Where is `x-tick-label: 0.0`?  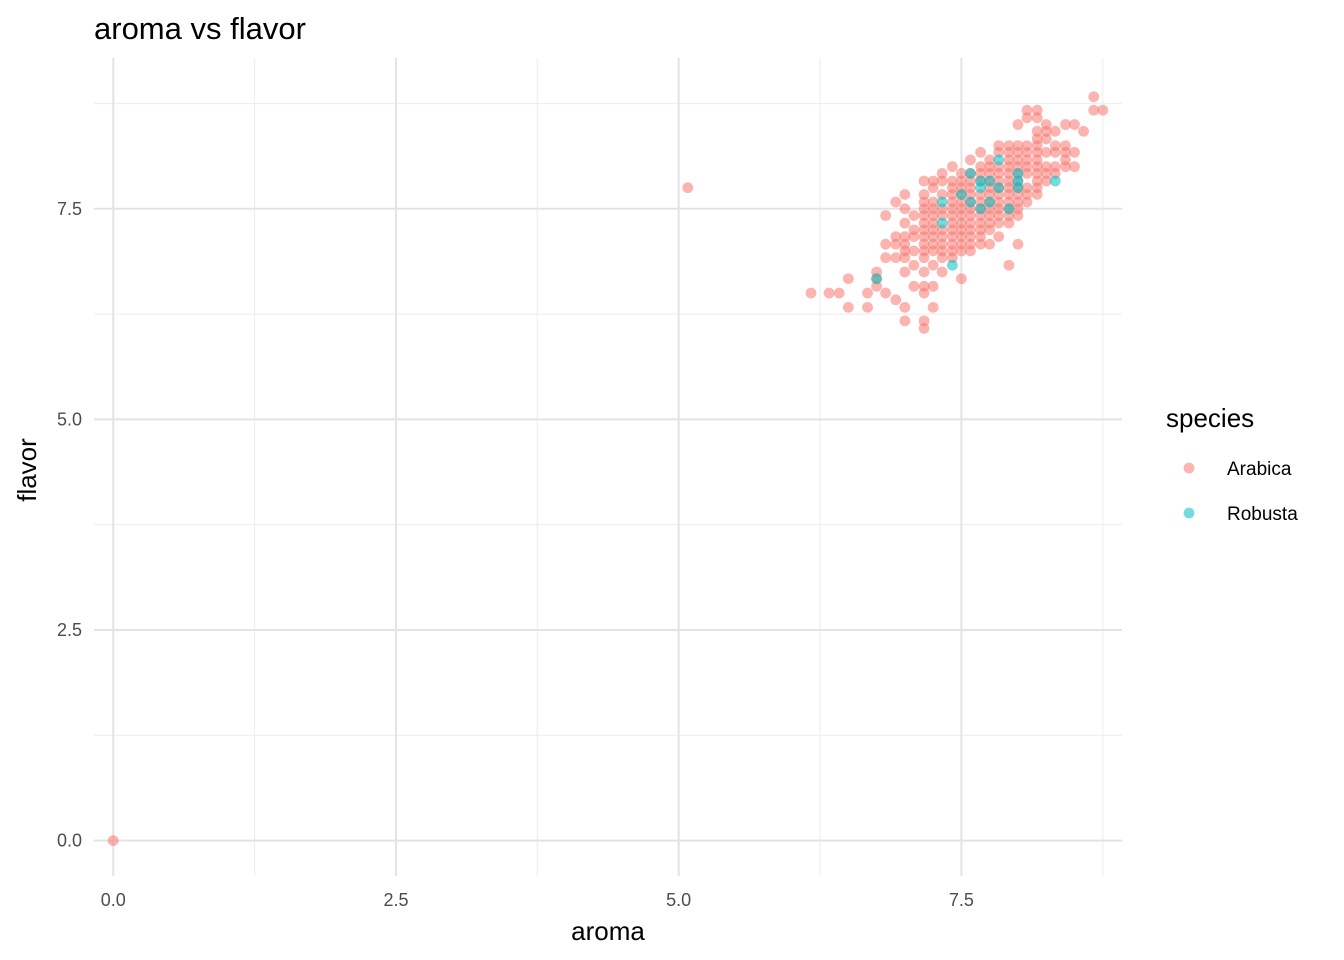 x-tick-label: 0.0 is located at coordinates (113, 900).